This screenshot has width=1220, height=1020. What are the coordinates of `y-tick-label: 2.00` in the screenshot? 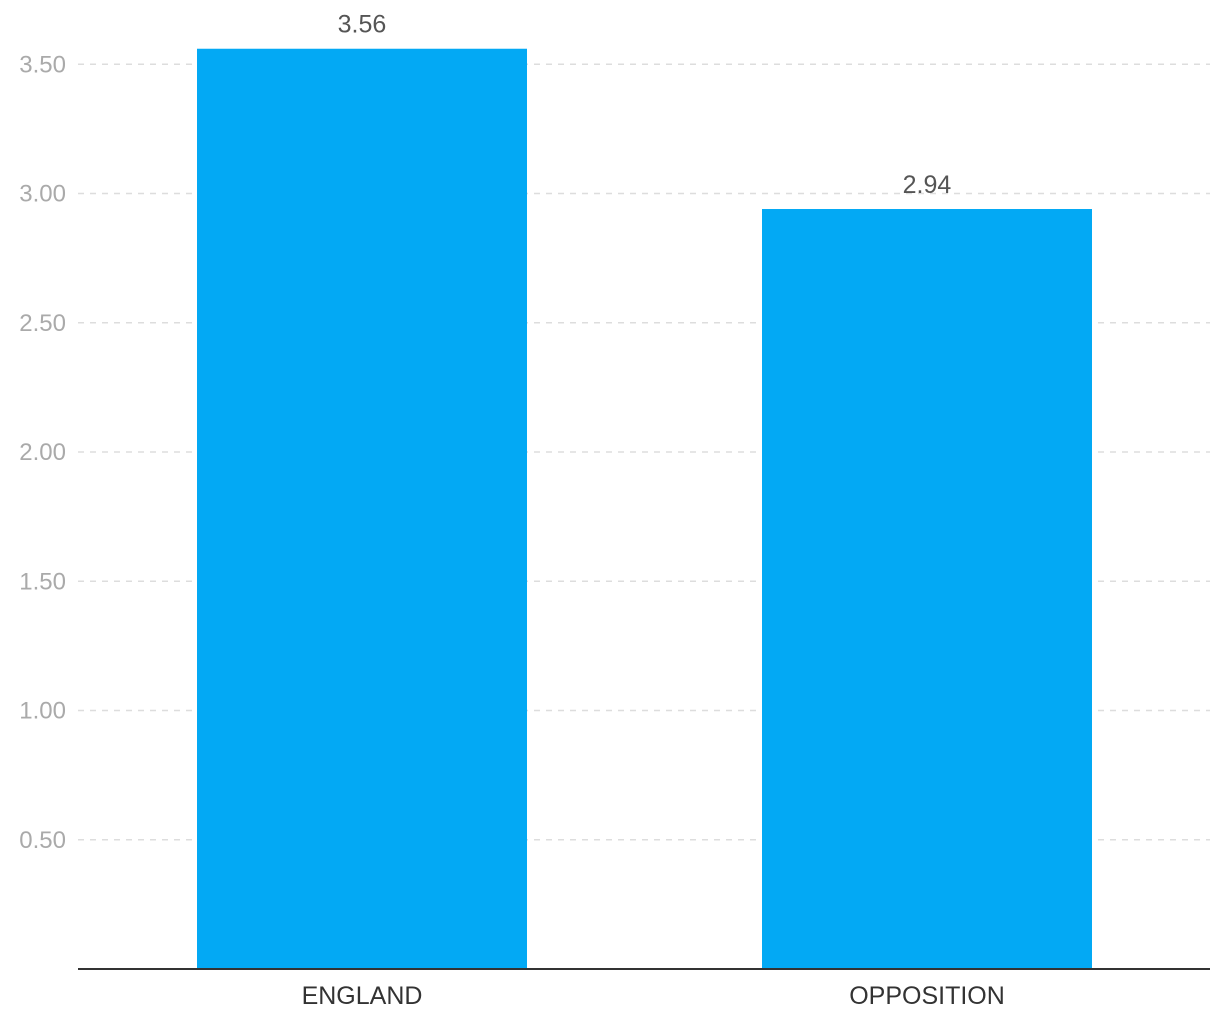 It's located at (42, 452).